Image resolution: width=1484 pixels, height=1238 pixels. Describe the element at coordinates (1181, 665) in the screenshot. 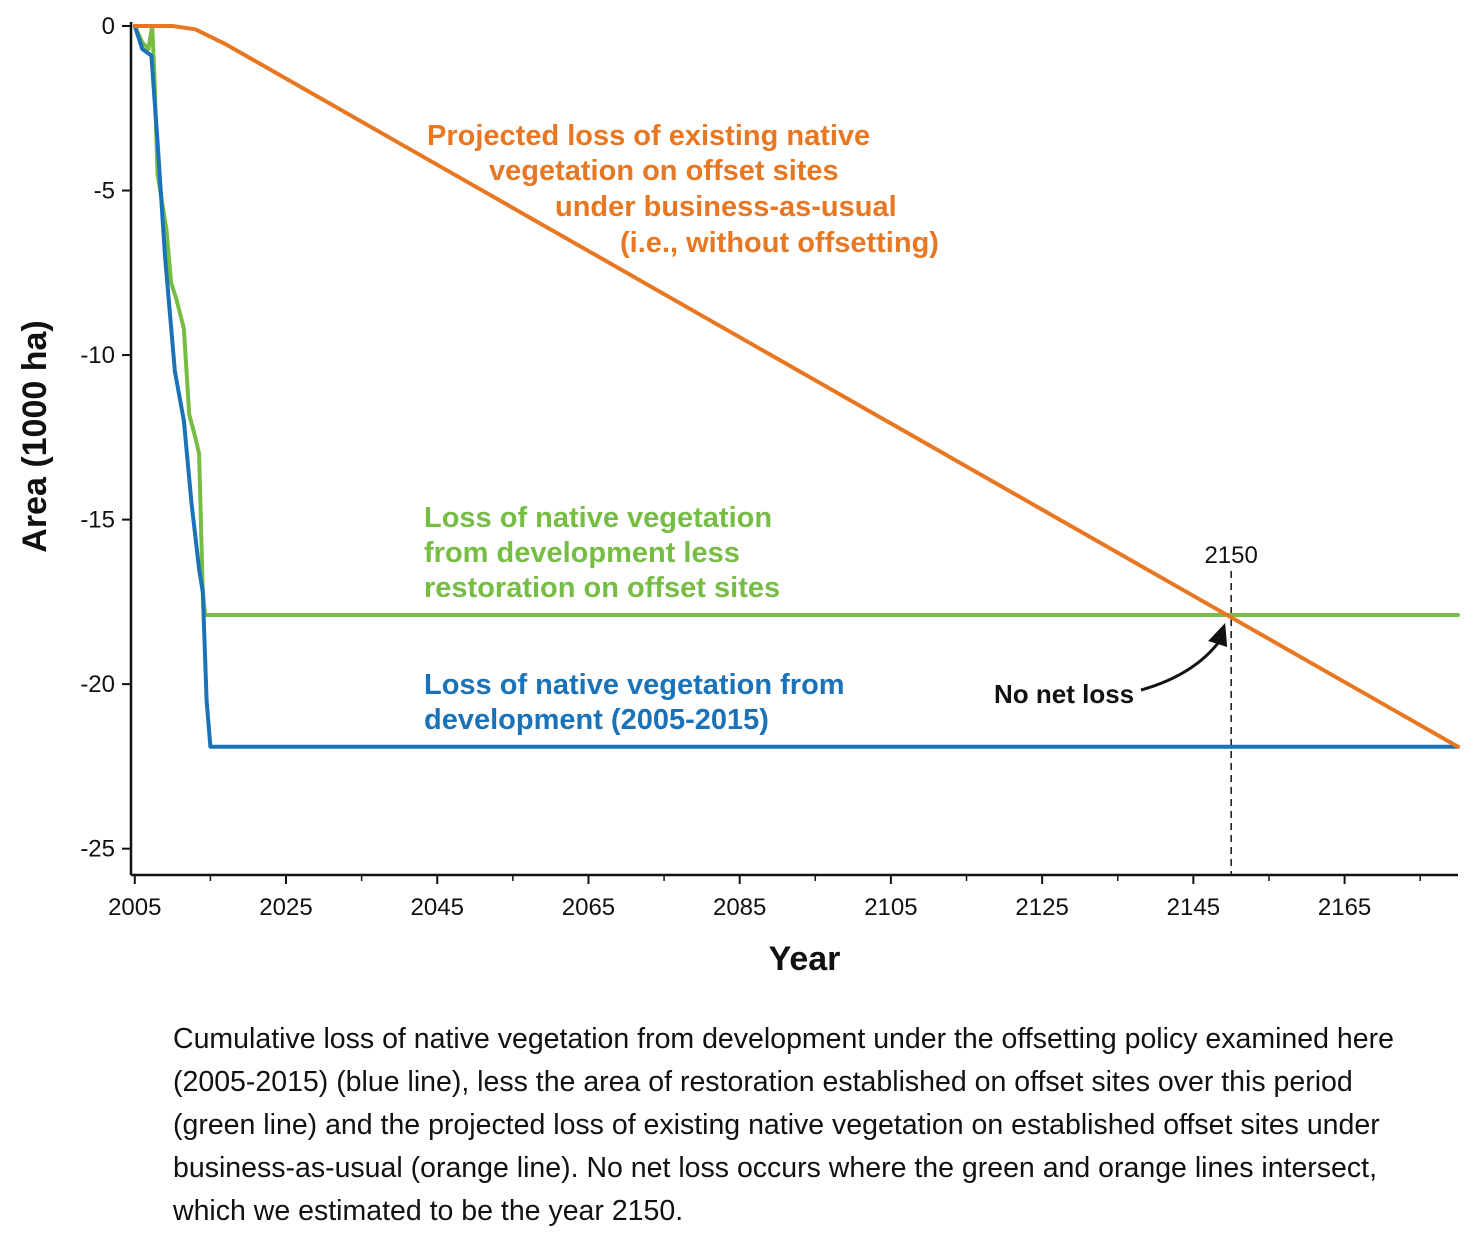

I see `annotation-arrow` at that location.